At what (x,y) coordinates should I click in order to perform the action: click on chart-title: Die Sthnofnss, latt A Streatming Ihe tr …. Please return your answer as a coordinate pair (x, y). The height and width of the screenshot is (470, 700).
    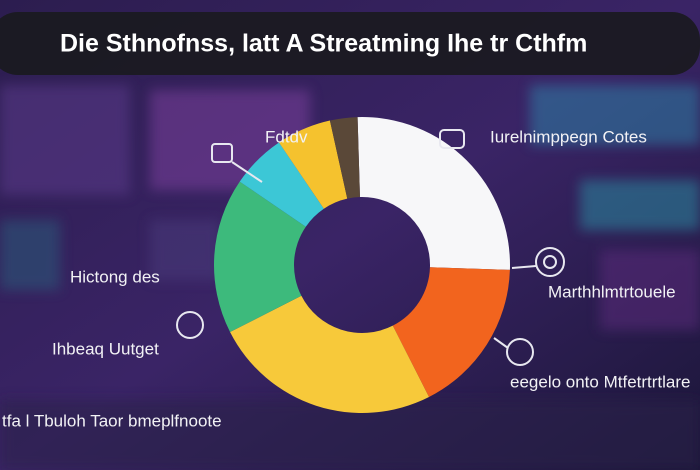
    Looking at the image, I should click on (323, 44).